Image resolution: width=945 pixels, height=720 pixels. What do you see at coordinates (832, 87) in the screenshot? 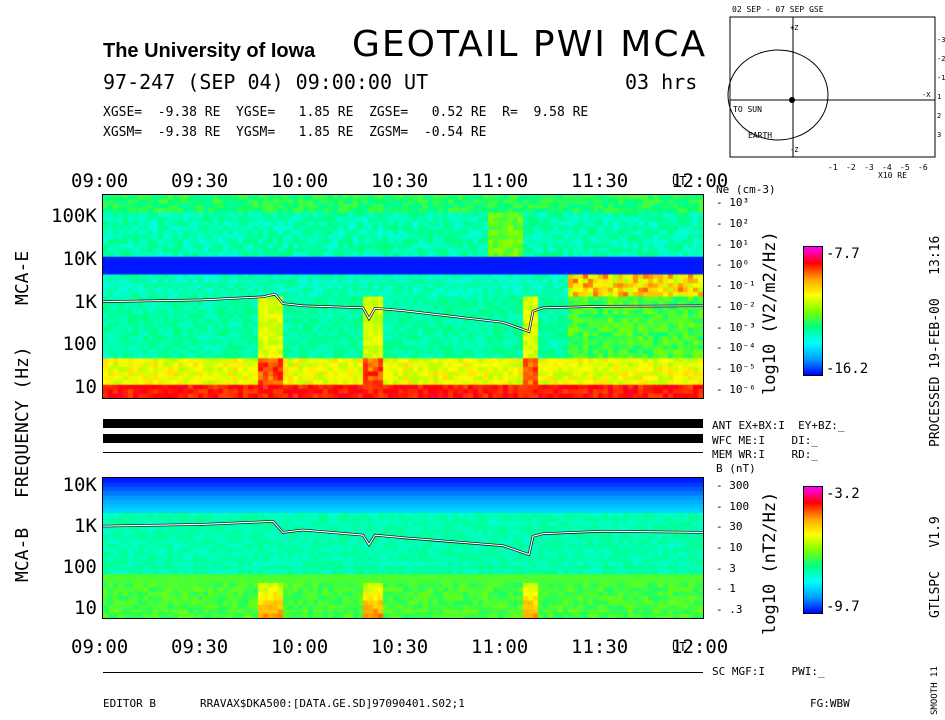
I see `orbit-frame` at bounding box center [832, 87].